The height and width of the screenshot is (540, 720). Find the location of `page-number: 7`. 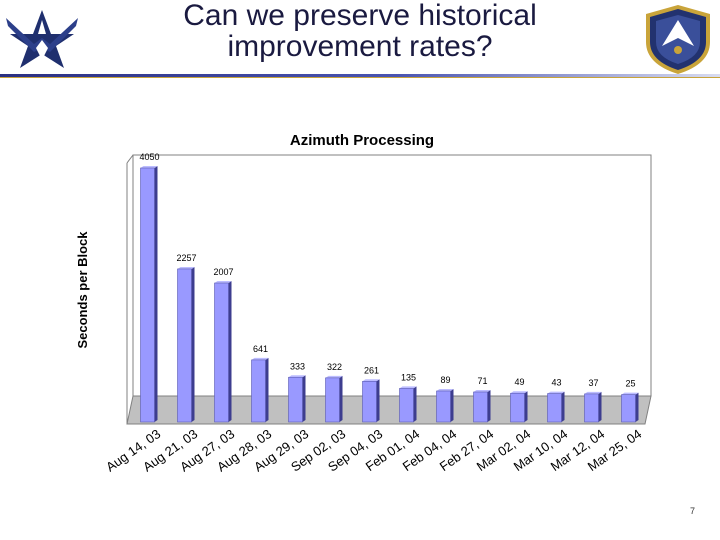

page-number: 7 is located at coordinates (693, 511).